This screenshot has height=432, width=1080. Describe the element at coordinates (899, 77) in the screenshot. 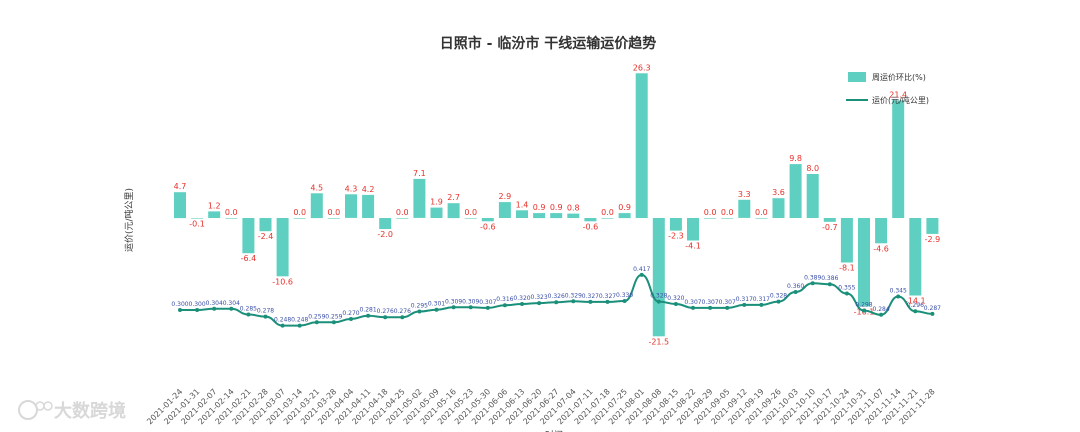

I see `legend-bar-label: 周运价环比(%)` at that location.